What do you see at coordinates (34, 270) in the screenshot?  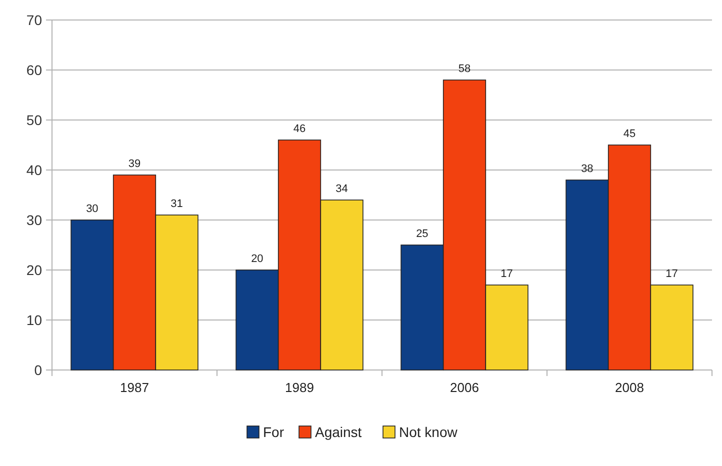 I see `y-tick-label: 20` at bounding box center [34, 270].